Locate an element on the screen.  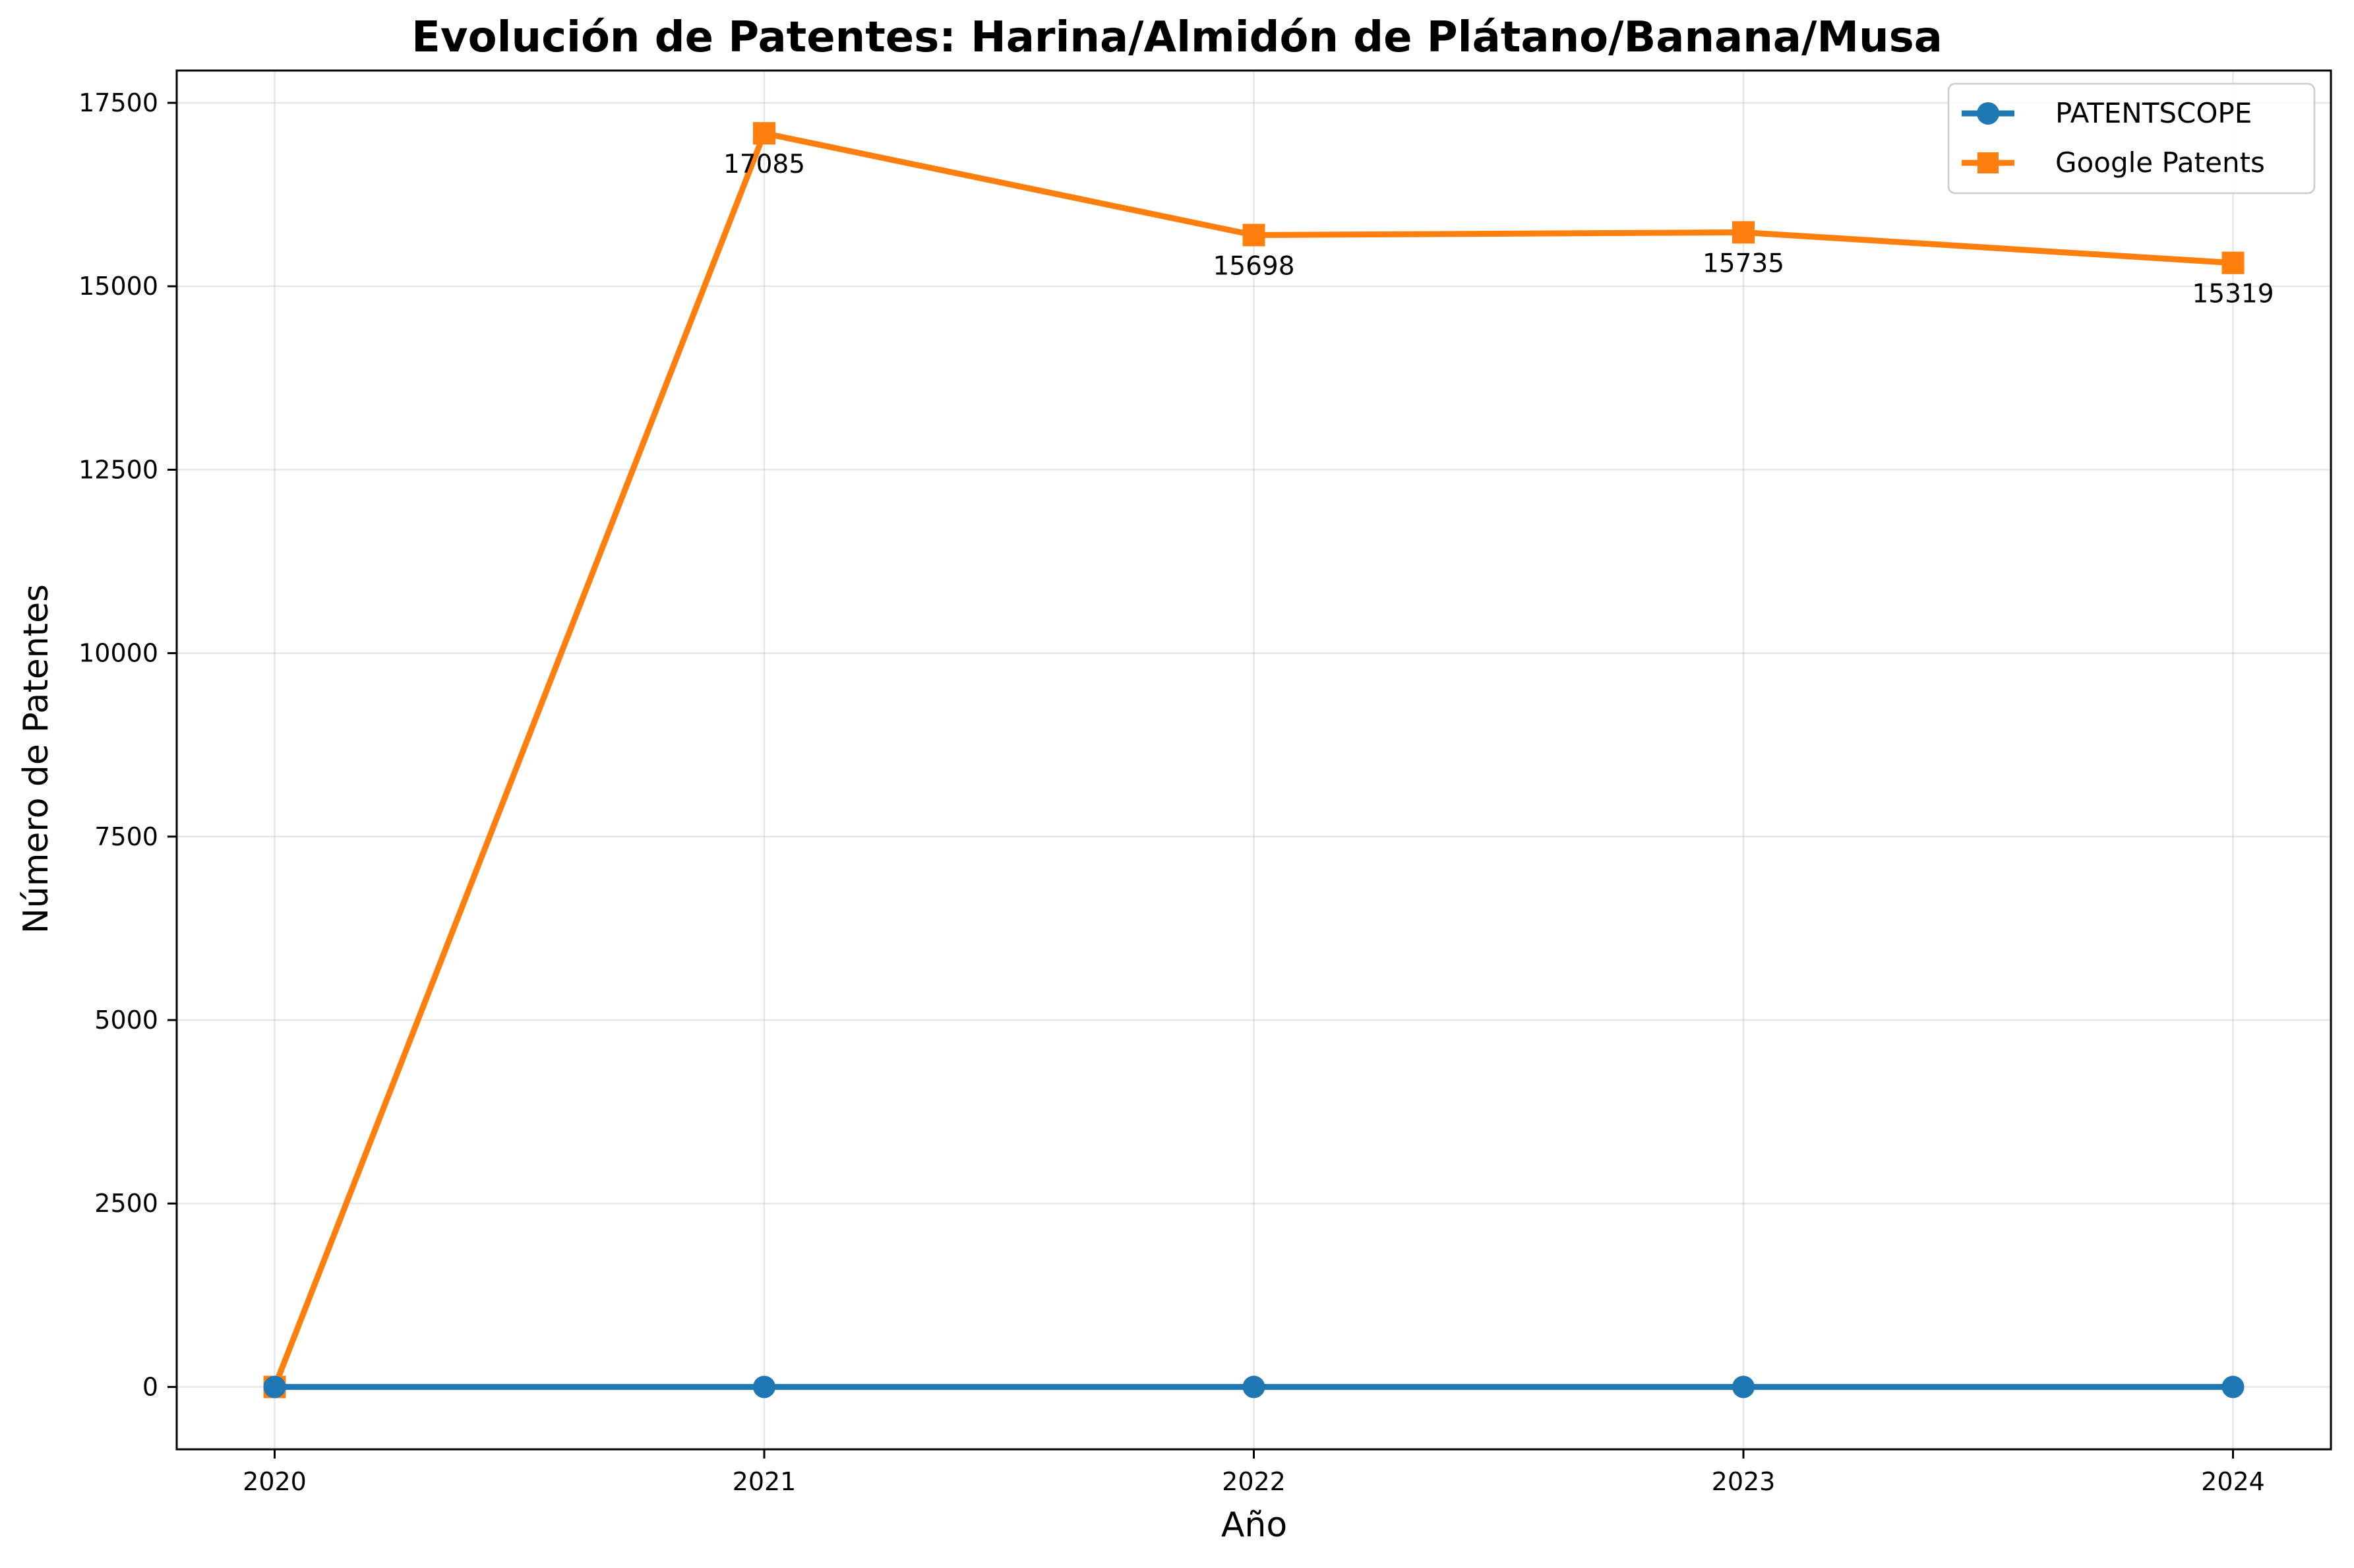
y-axis-label: Número de Patentes is located at coordinates (36, 759).